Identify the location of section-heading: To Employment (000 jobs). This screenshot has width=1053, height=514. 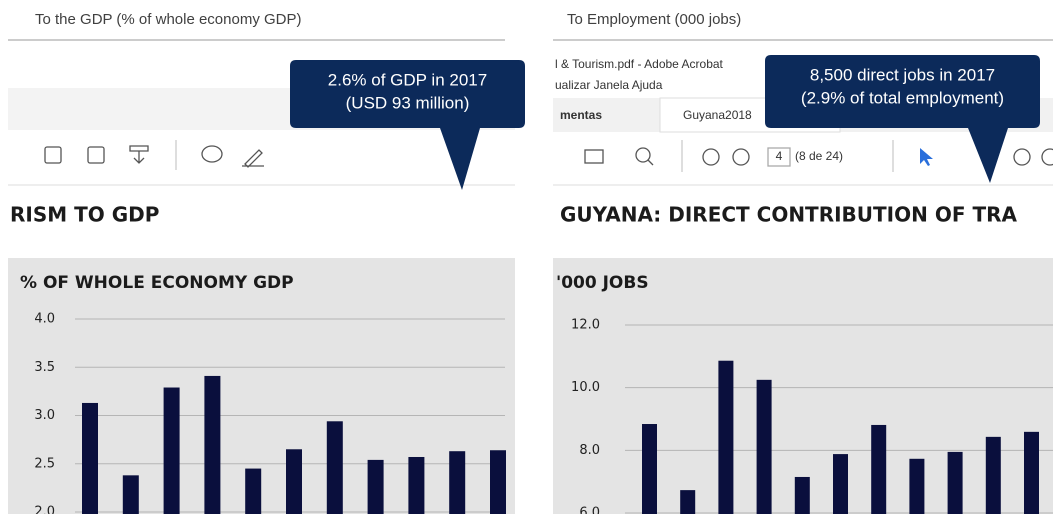
(654, 19).